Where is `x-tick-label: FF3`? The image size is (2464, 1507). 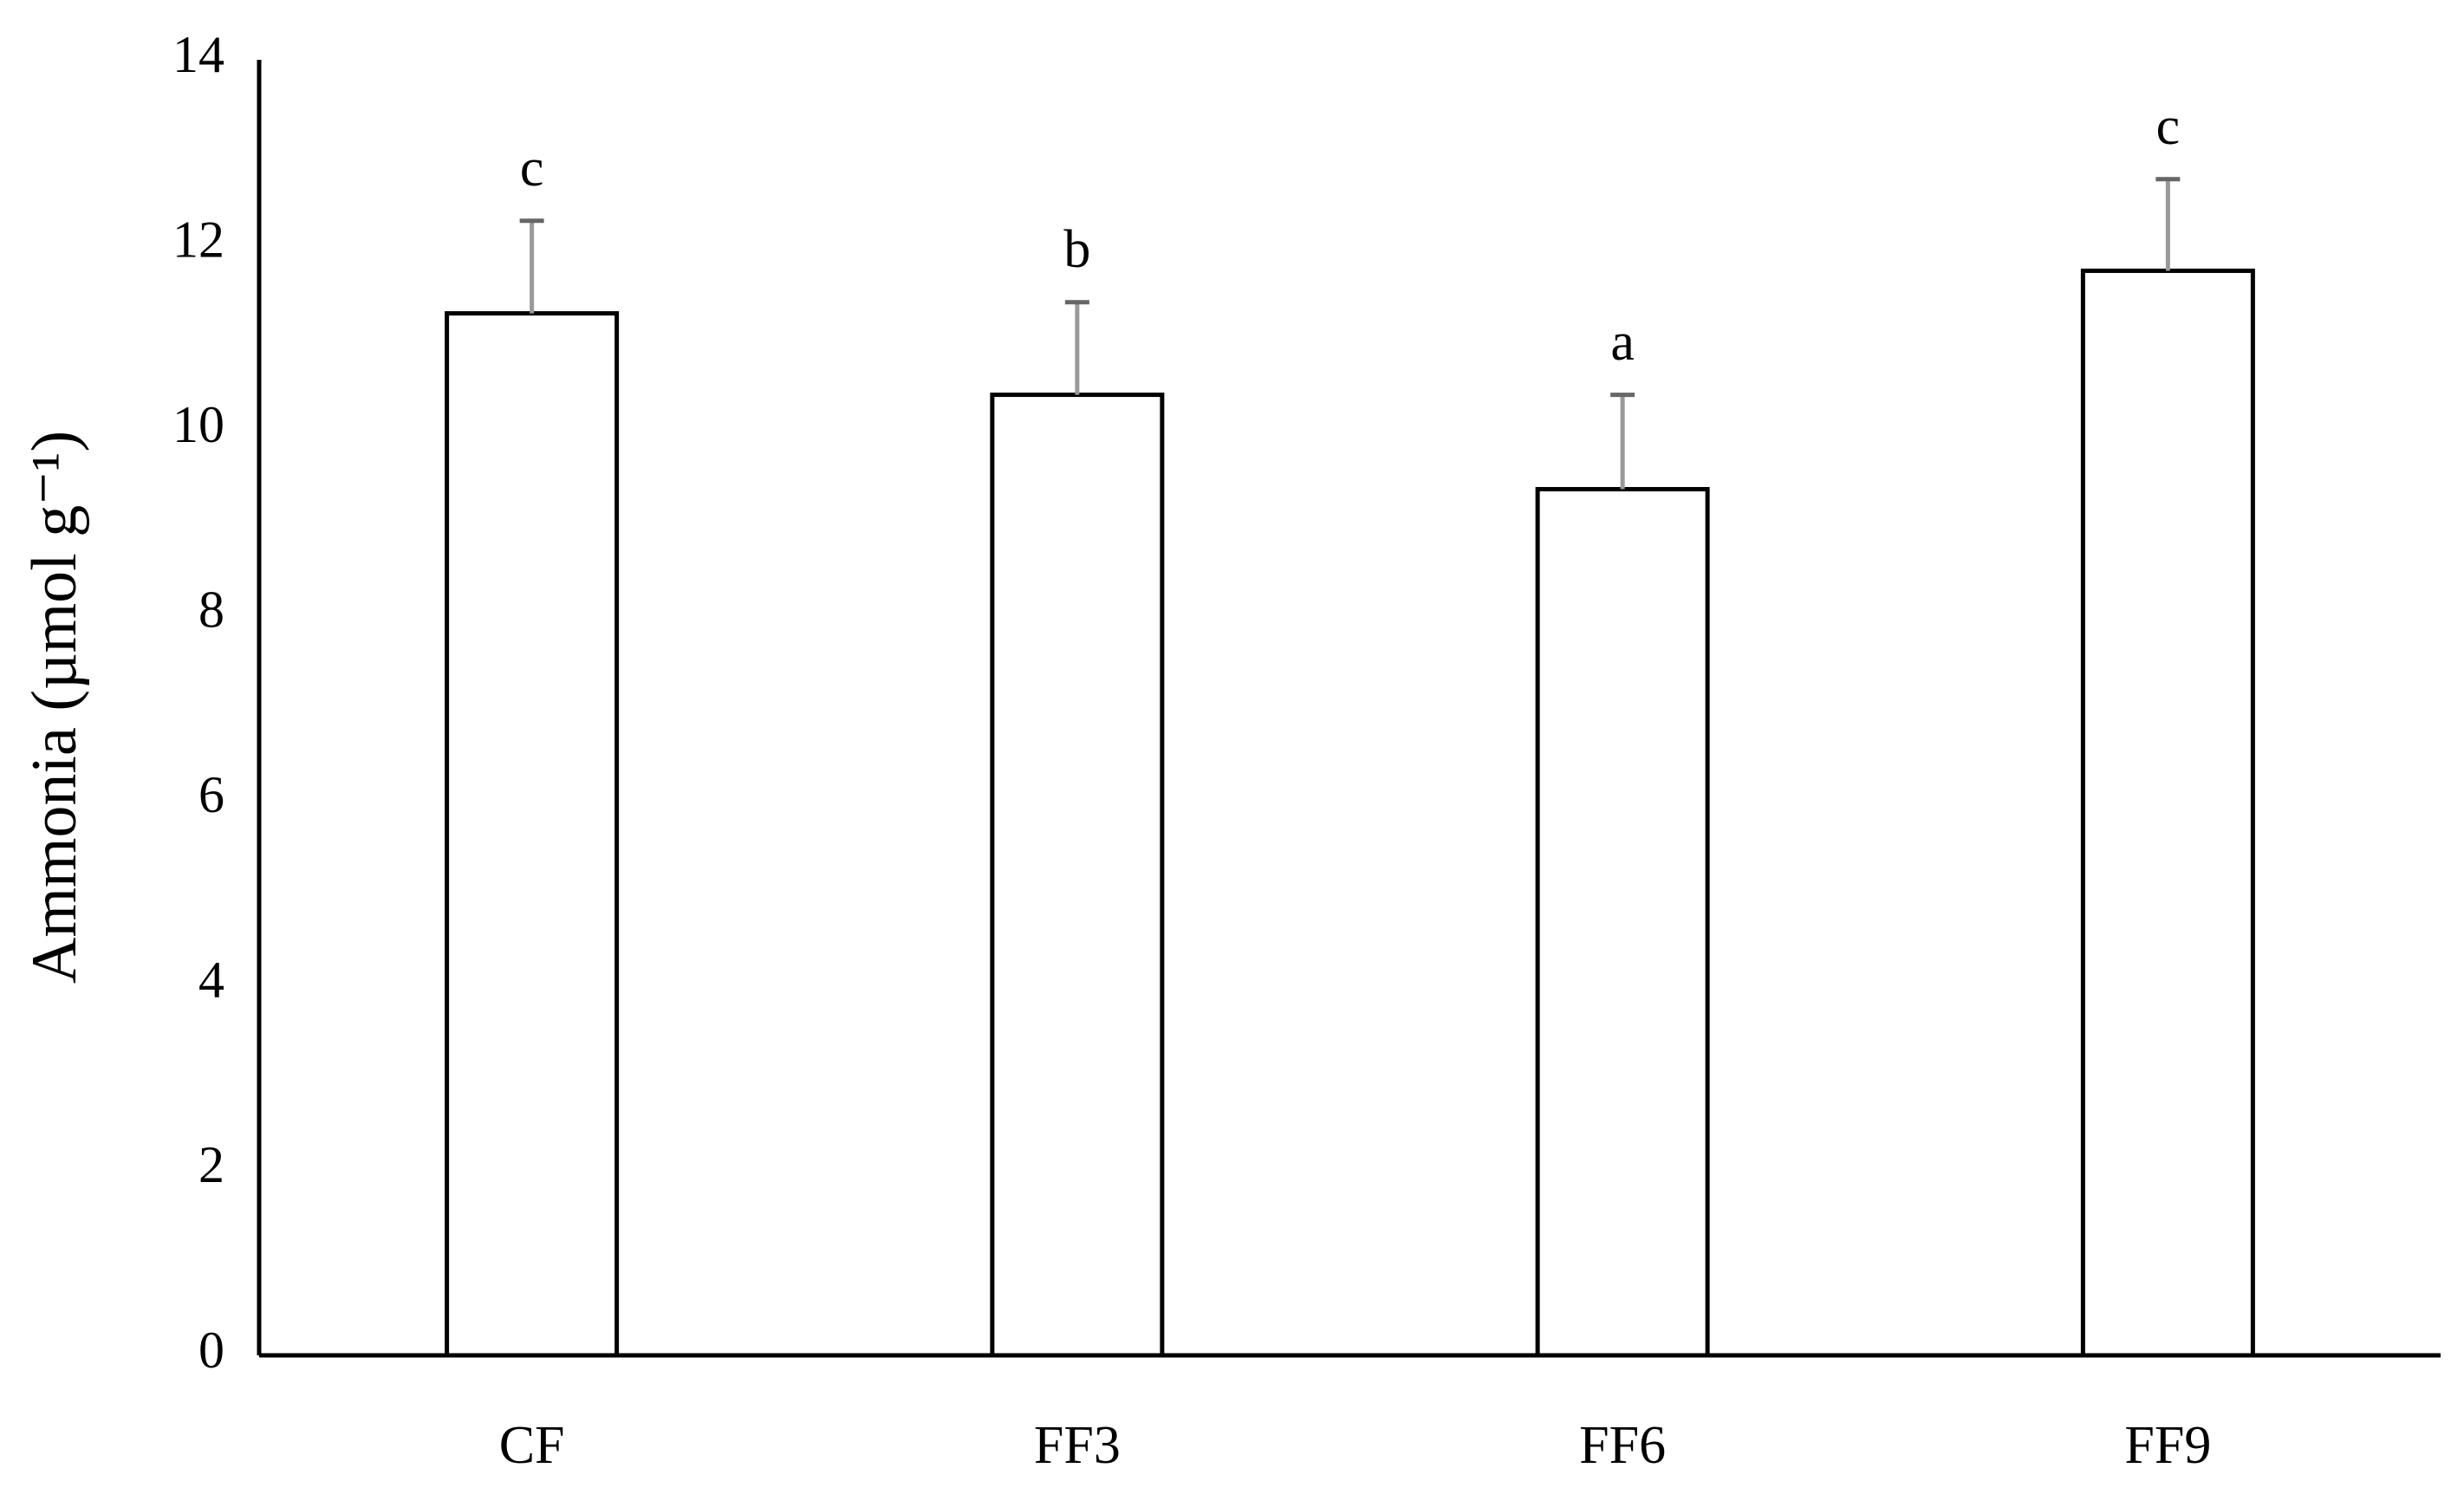 x-tick-label: FF3 is located at coordinates (1077, 1445).